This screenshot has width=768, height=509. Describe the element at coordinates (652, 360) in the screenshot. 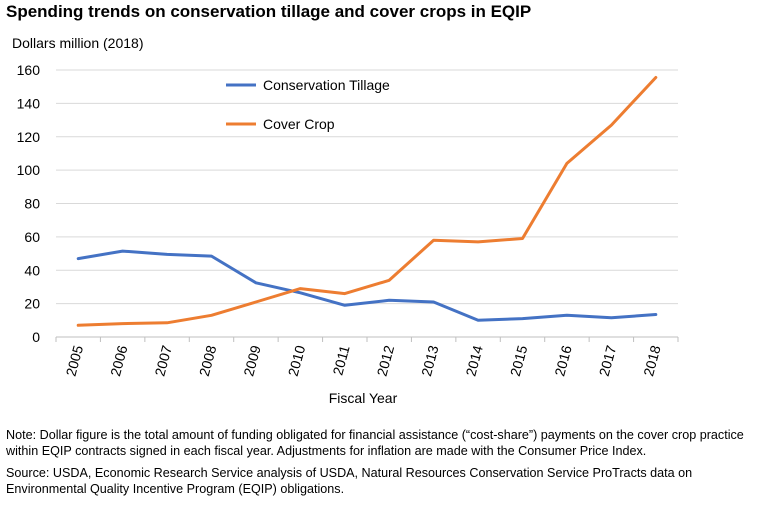

I see `x-tick-label: 2018` at that location.